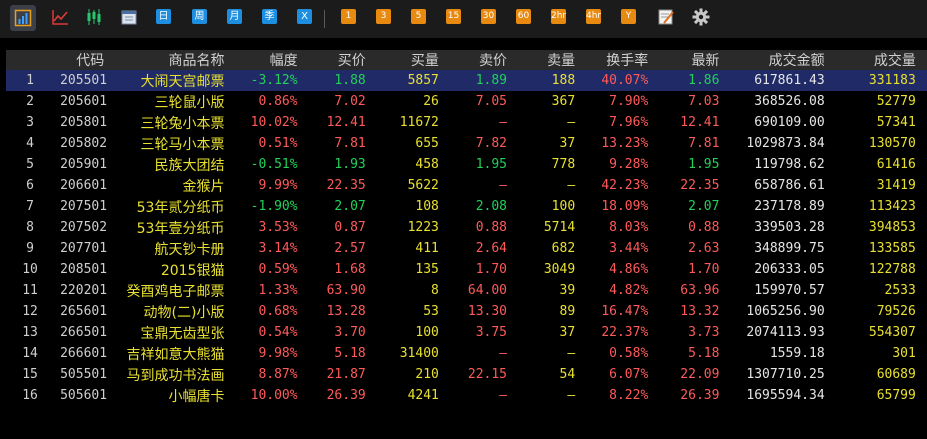  What do you see at coordinates (629, 290) in the screenshot?
I see `cell-turnover: 4.82%` at bounding box center [629, 290].